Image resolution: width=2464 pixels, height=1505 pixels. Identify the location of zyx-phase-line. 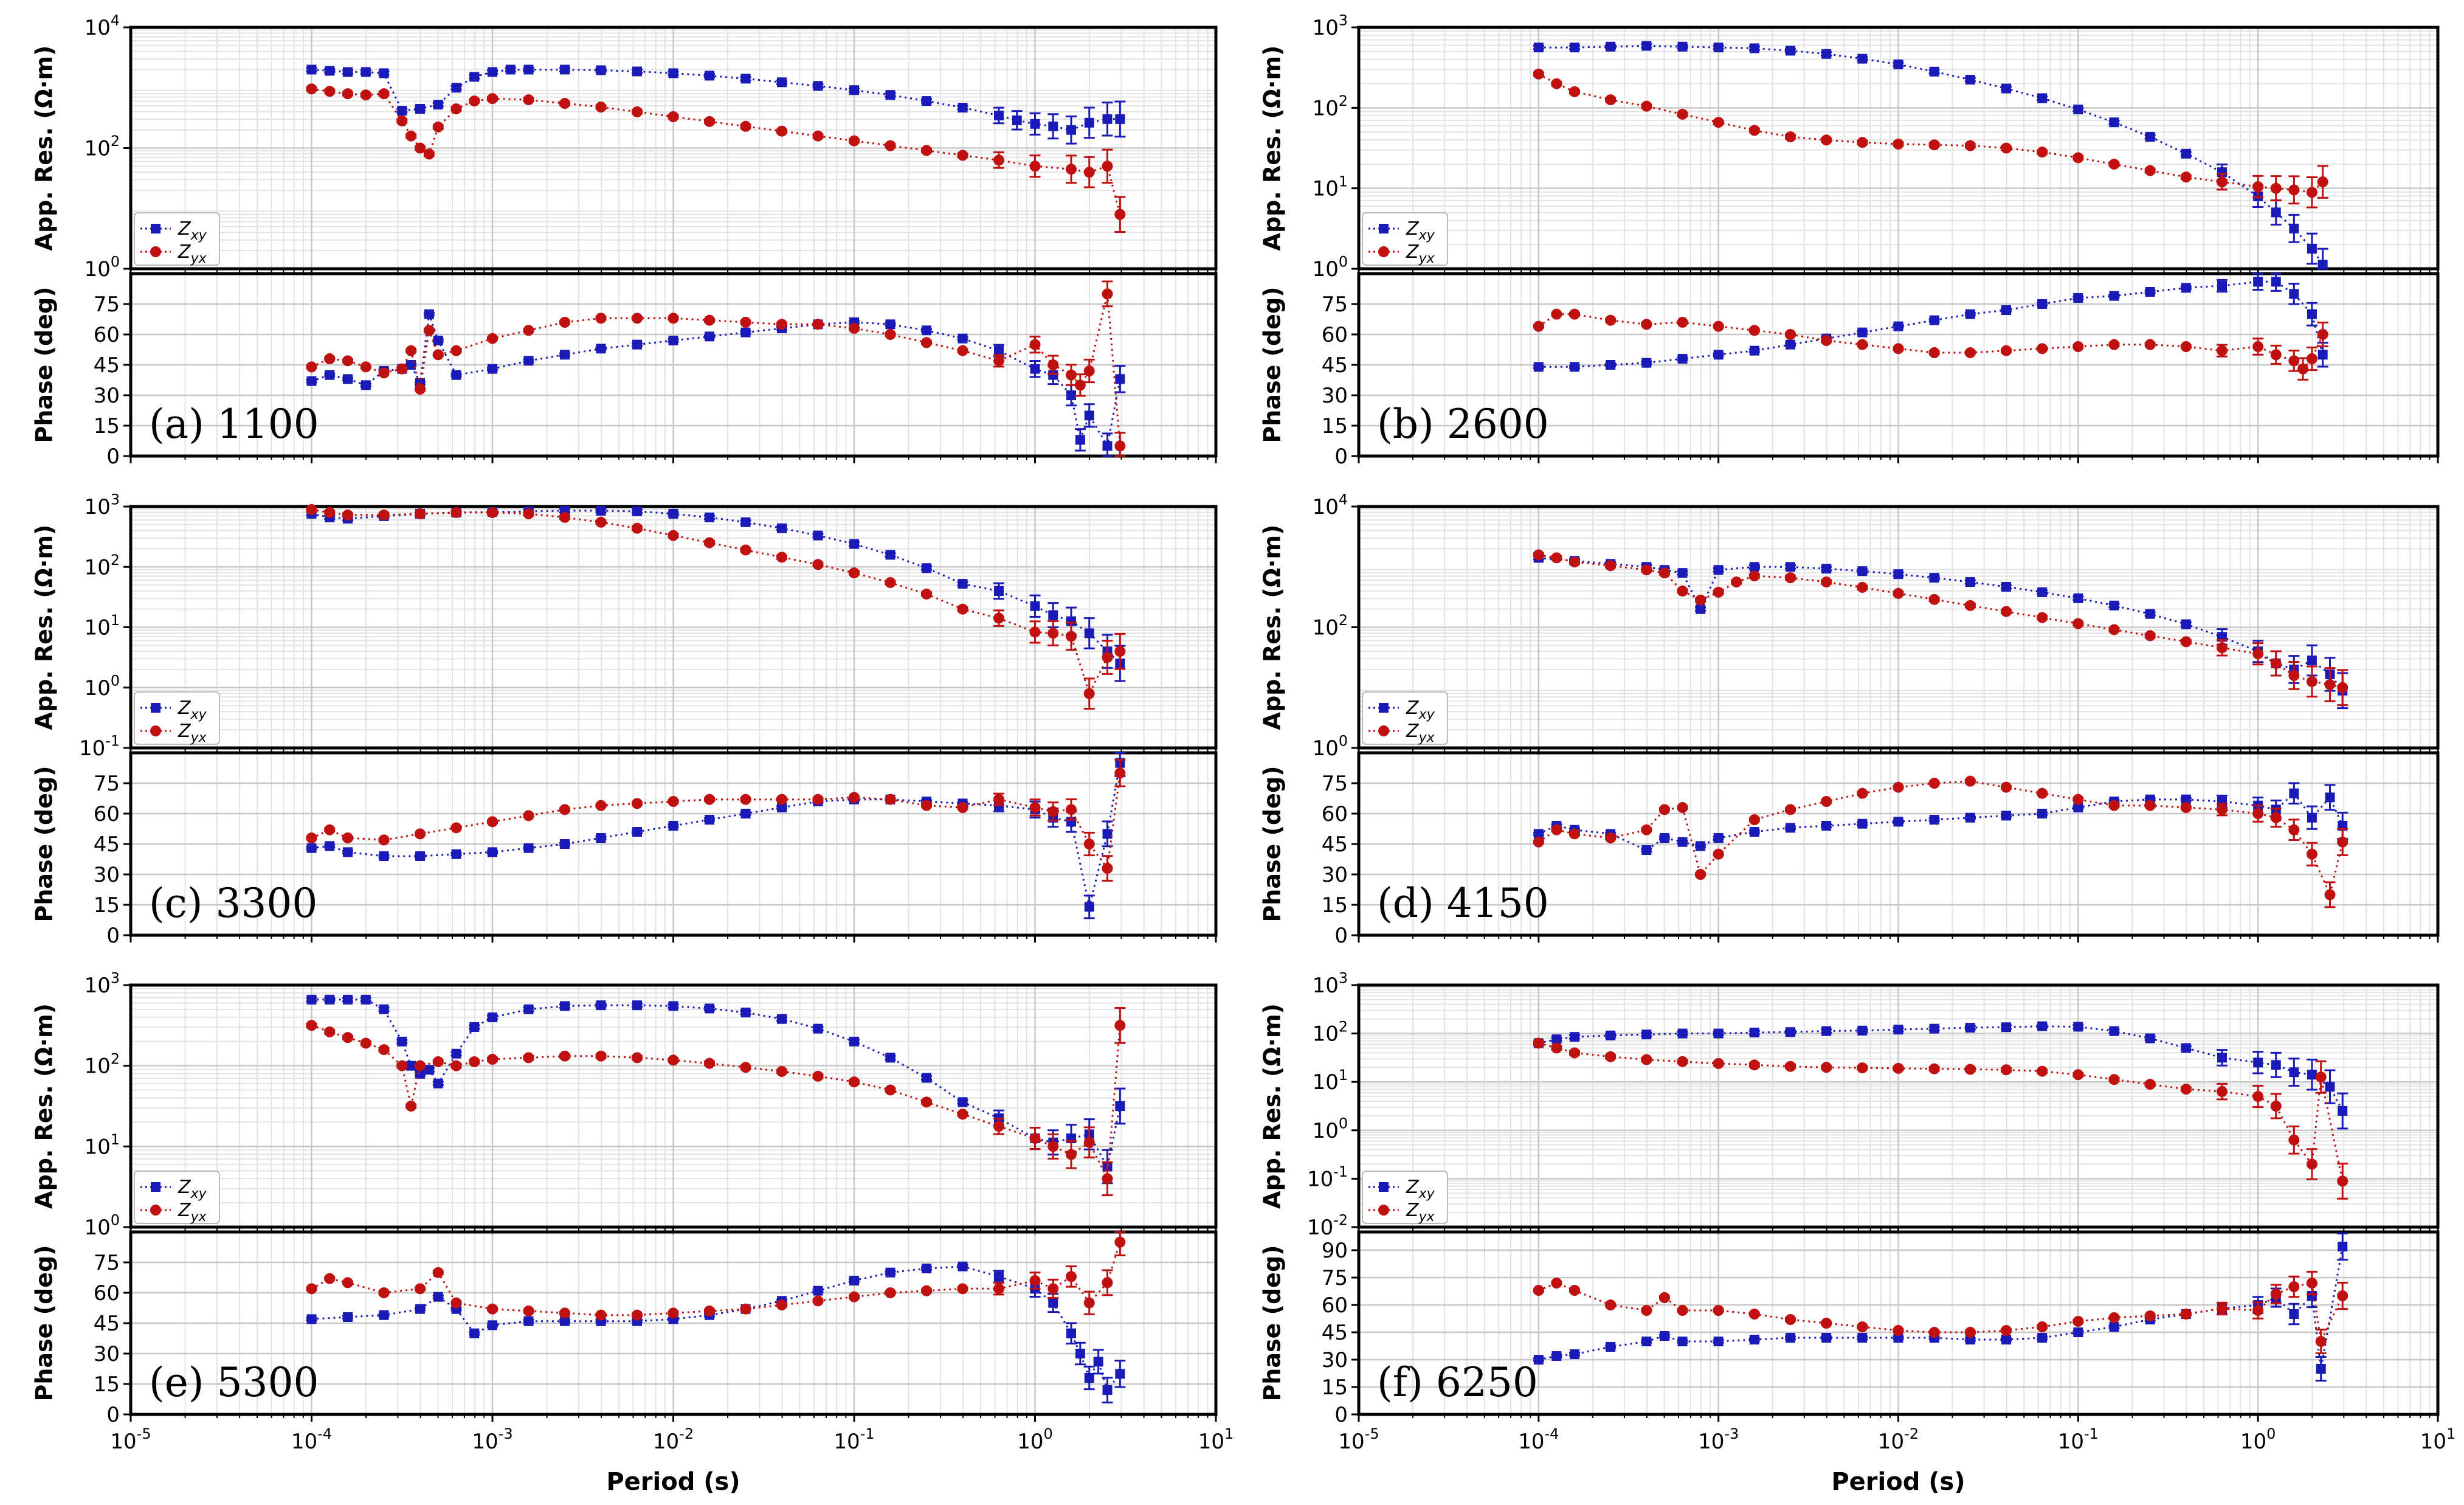
(716, 1279).